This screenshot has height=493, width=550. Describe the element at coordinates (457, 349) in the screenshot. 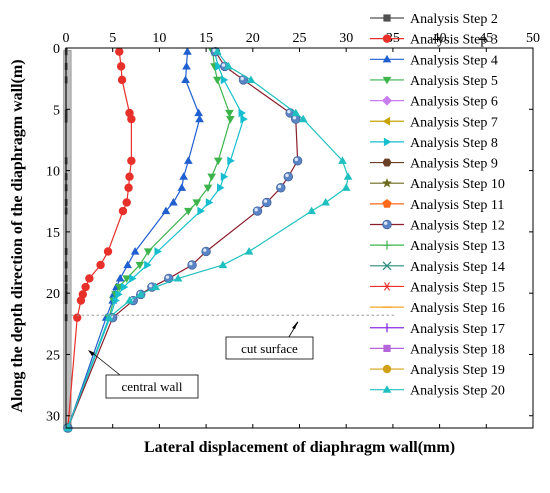

I see `legend-label: Analysis Step 18` at that location.